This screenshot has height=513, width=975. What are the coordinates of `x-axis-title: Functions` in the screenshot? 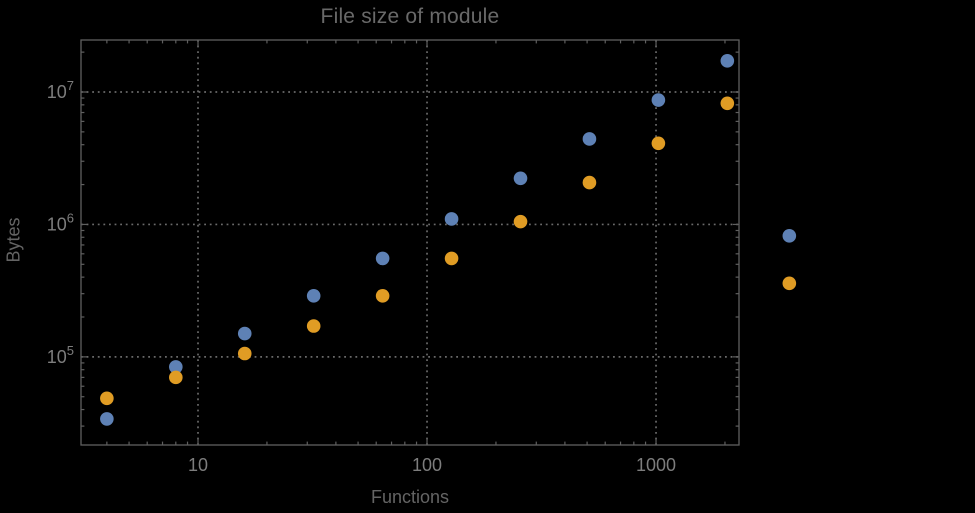 It's located at (410, 497).